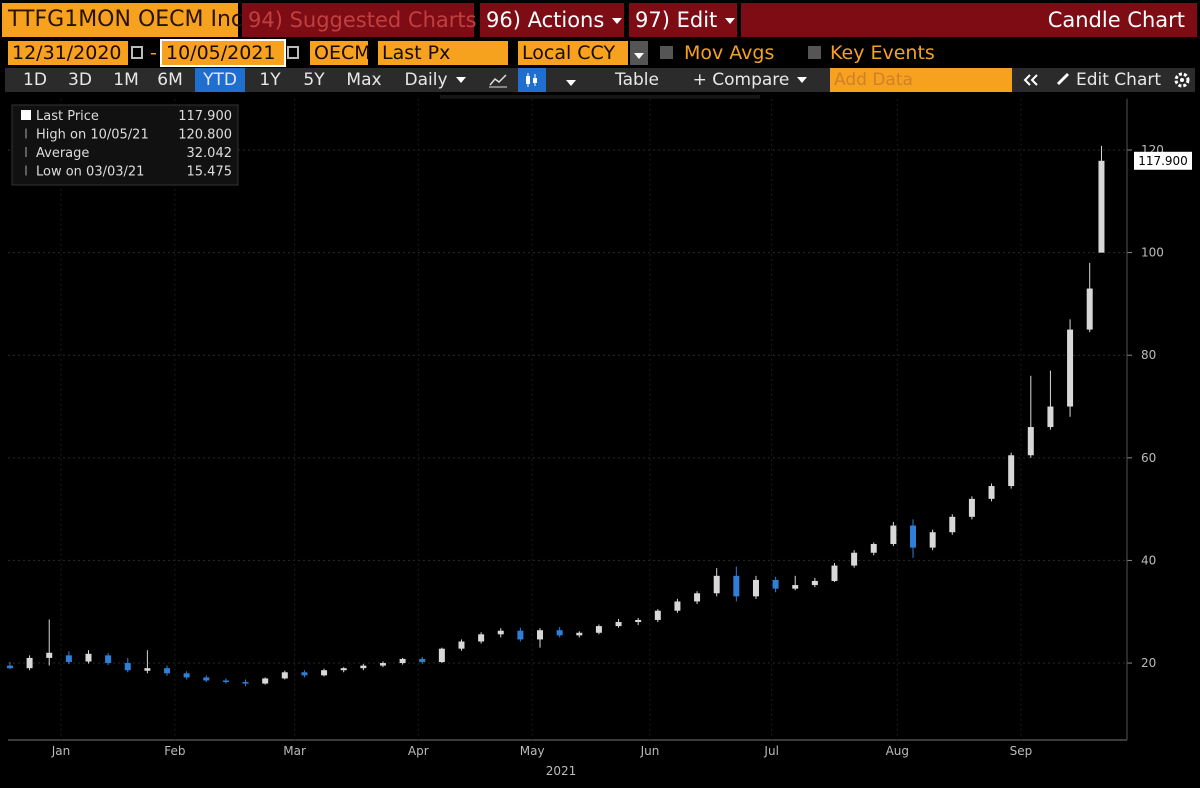 Image resolution: width=1200 pixels, height=788 pixels. I want to click on compare-label: + Compare, so click(741, 80).